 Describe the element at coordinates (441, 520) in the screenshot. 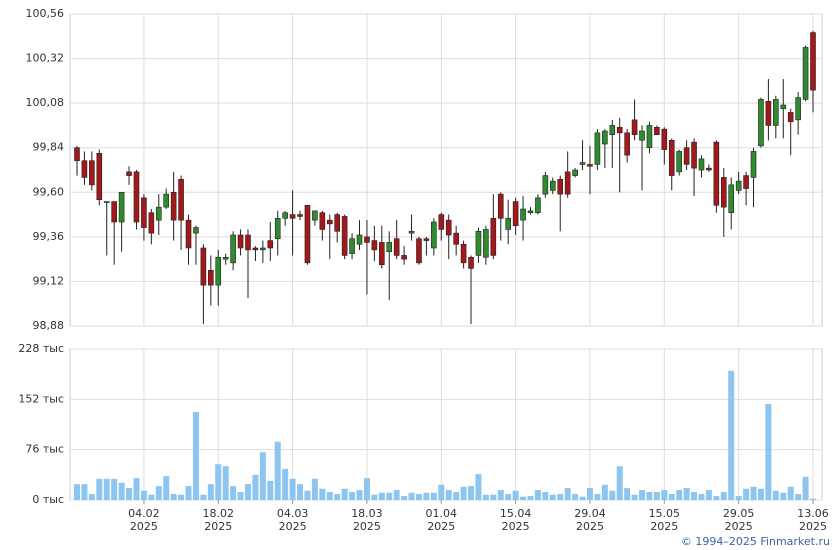

I see `x-tick-label: 01.04 2025` at that location.